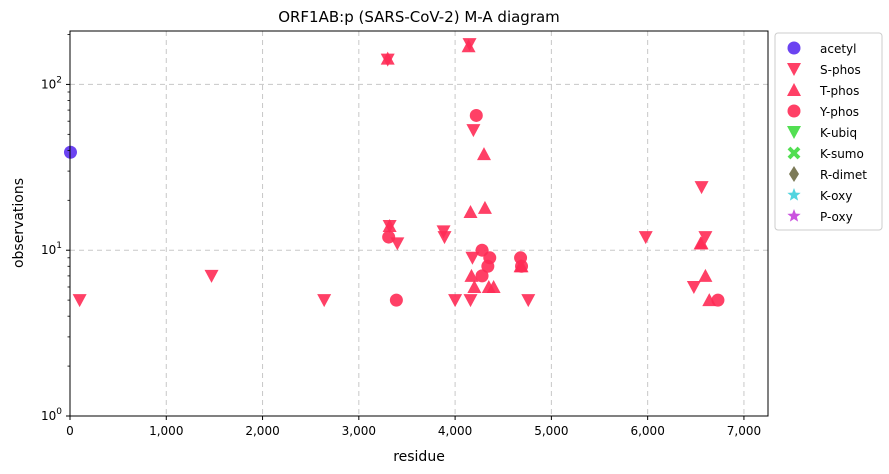 Image resolution: width=889 pixels, height=474 pixels. Describe the element at coordinates (843, 175) in the screenshot. I see `legend-label: R-dimet` at that location.